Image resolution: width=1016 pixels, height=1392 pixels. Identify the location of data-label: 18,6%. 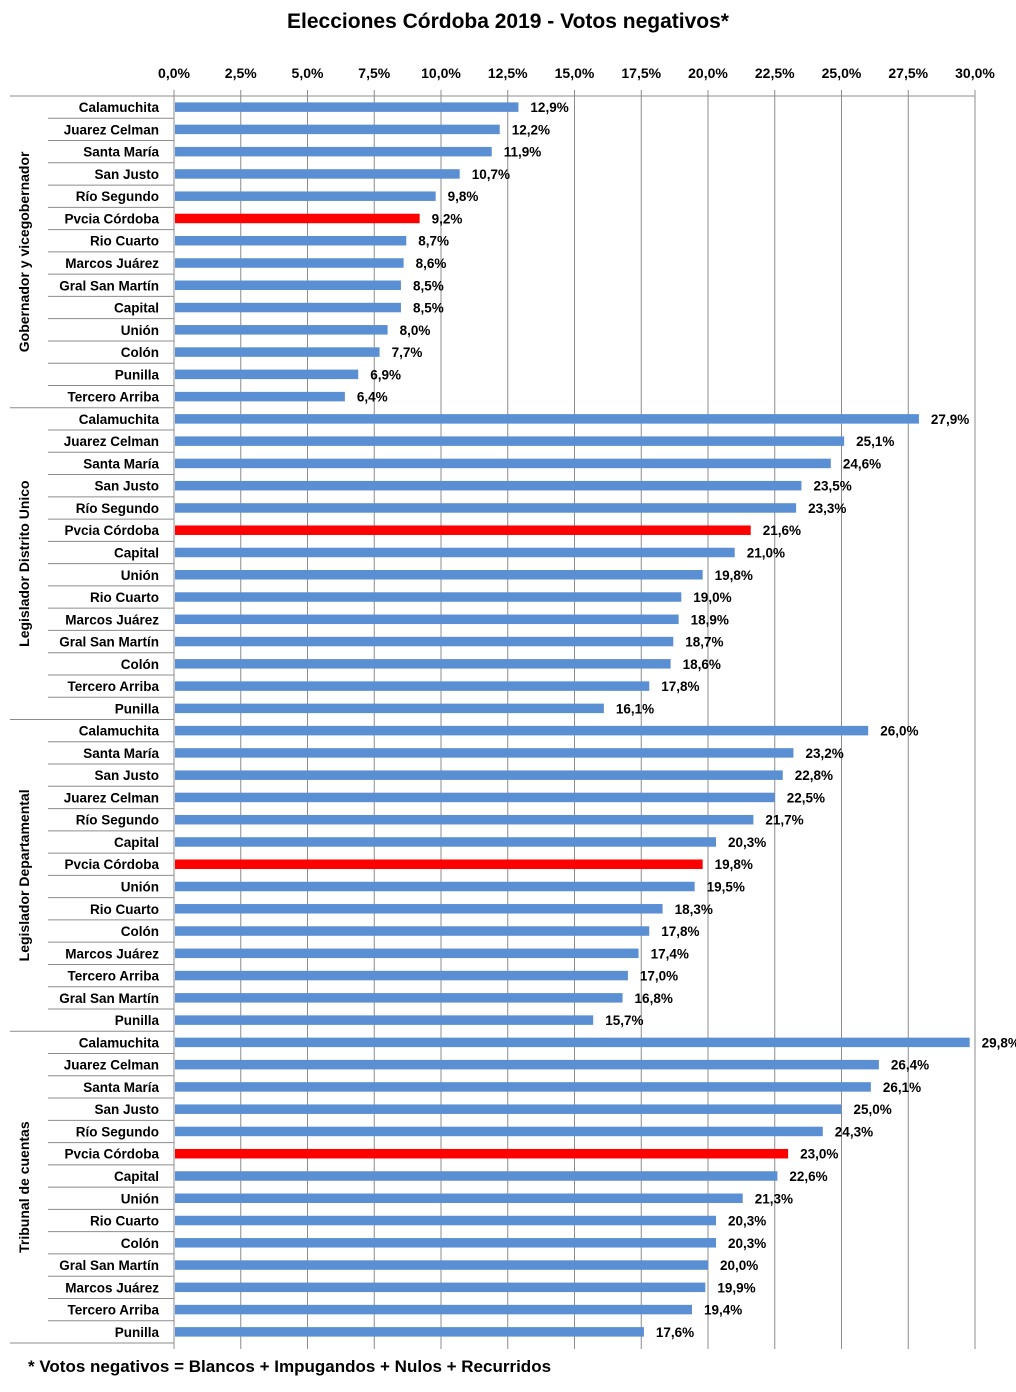
(702, 664).